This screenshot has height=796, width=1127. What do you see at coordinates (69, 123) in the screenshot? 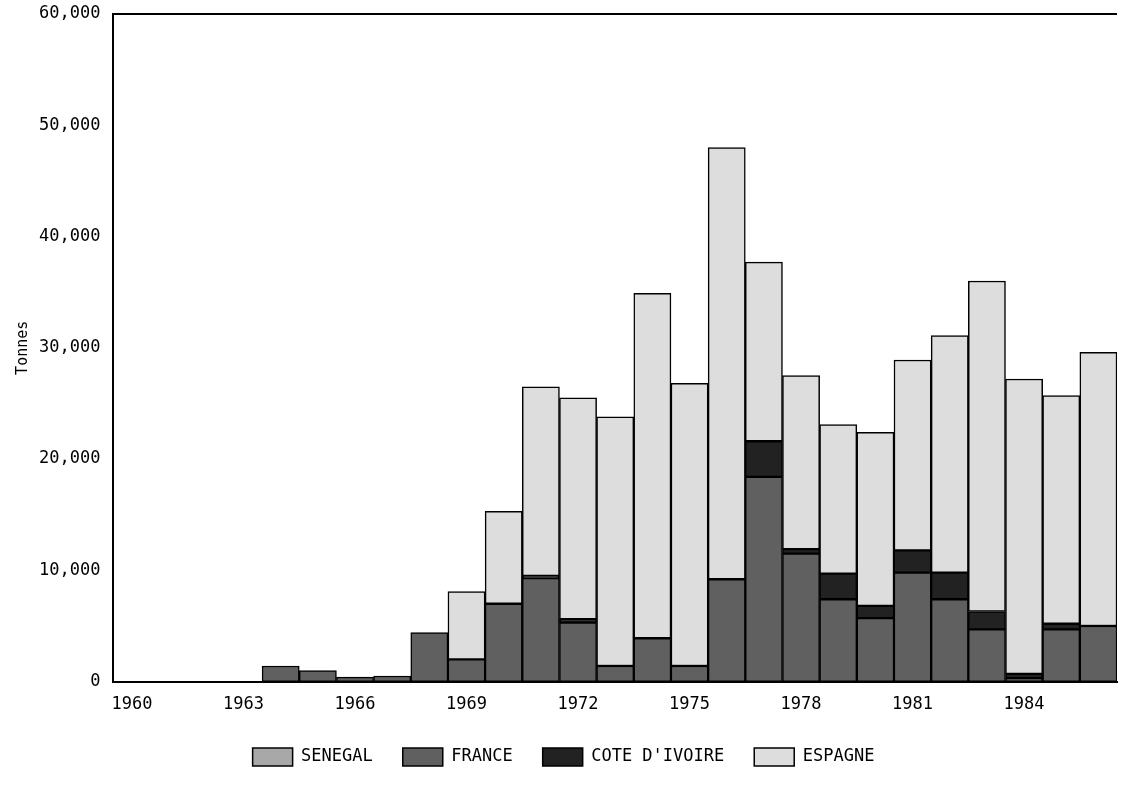
I see `y-tick-label: 50,000` at bounding box center [69, 123].